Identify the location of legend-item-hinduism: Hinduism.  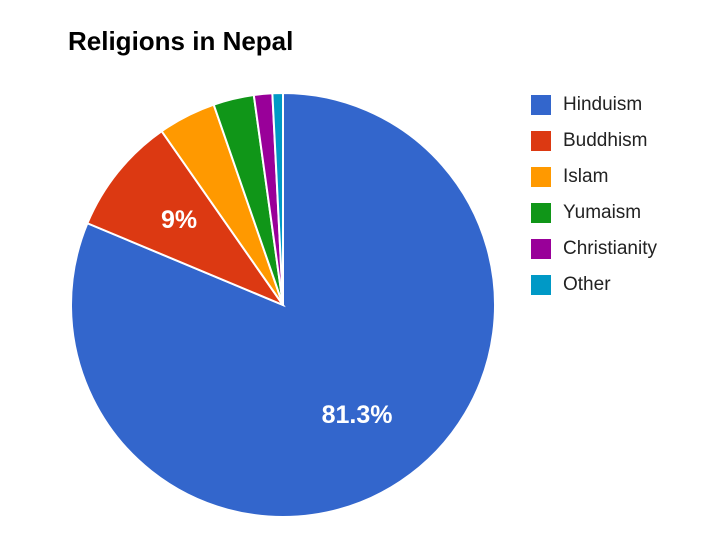
(594, 105).